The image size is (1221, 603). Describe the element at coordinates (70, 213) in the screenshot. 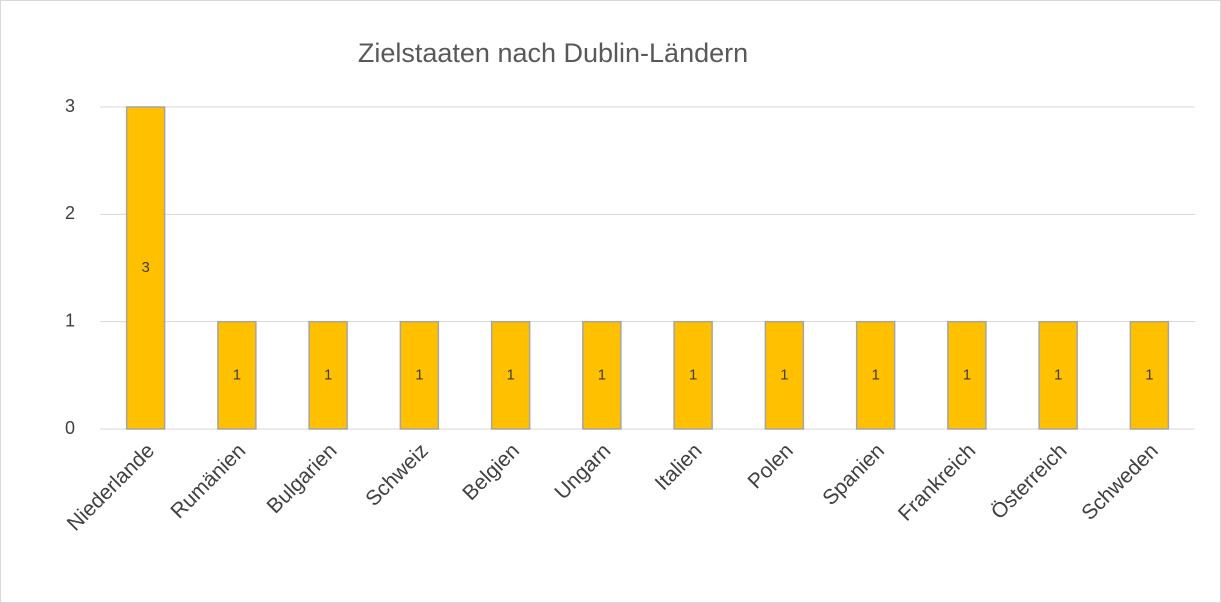

I see `y-tick-label: 2` at that location.